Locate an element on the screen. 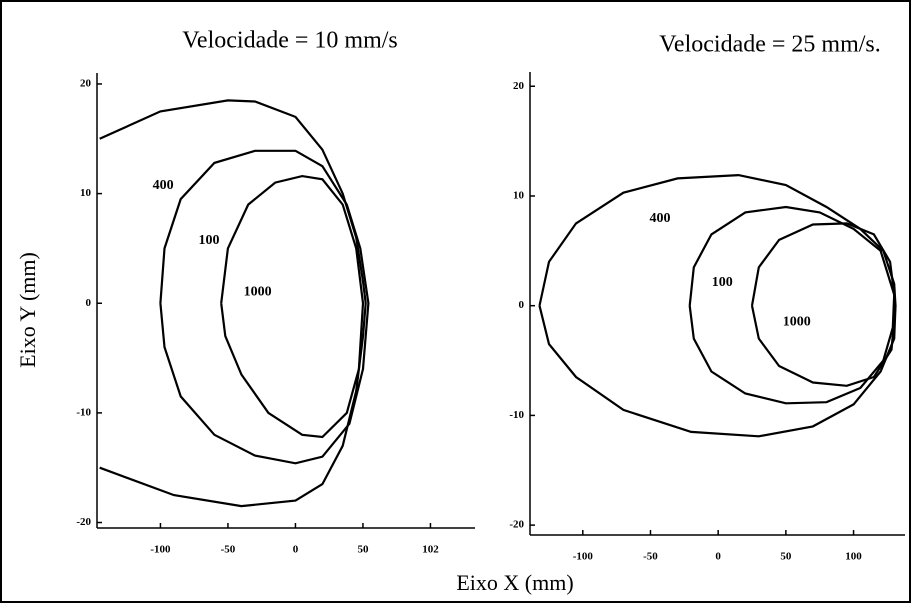  x-tick-label: 102 is located at coordinates (430, 550).